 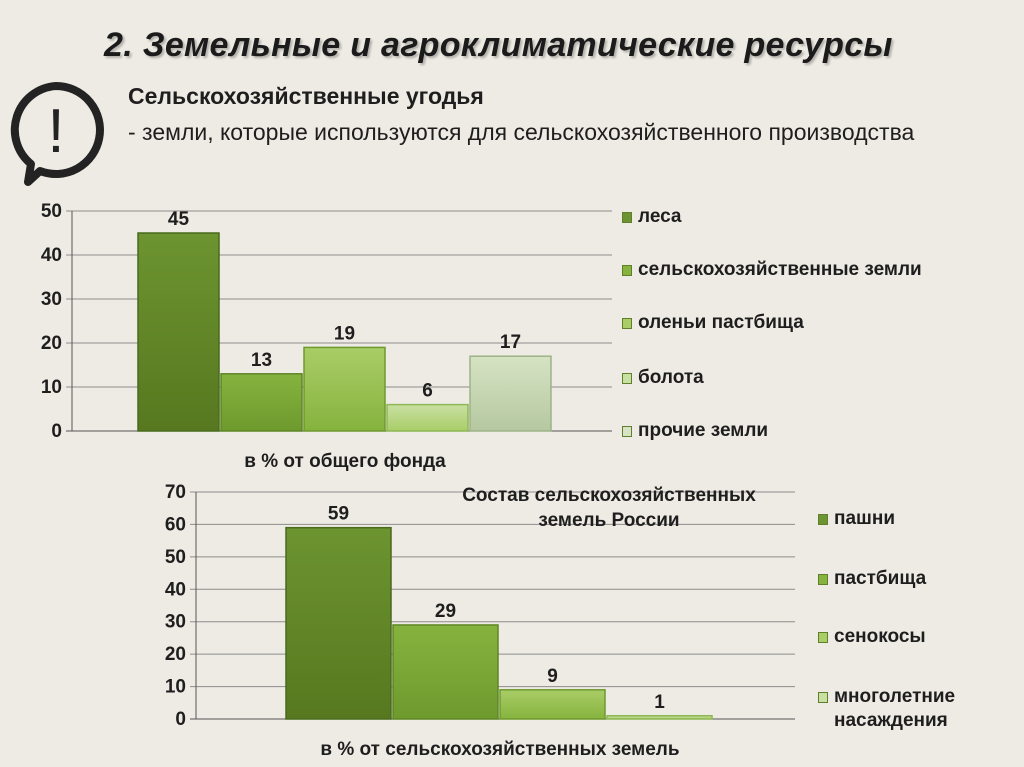 What do you see at coordinates (780, 217) in the screenshot?
I see `legend-item: леса` at bounding box center [780, 217].